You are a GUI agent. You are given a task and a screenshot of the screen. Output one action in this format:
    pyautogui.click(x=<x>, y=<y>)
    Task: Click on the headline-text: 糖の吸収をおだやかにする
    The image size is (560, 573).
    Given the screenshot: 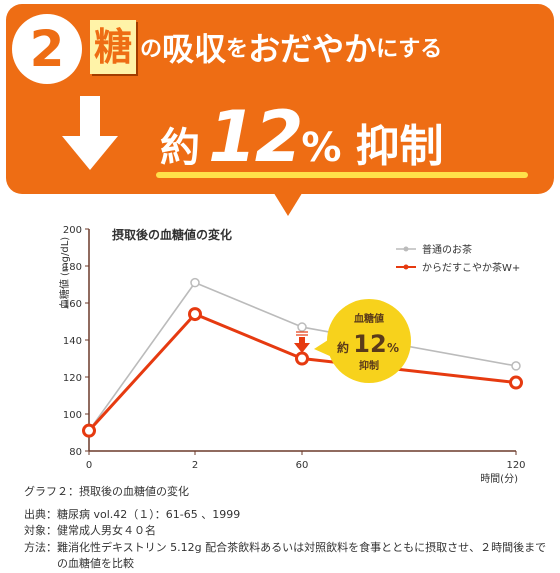 What is the action you would take?
    pyautogui.click(x=266, y=50)
    